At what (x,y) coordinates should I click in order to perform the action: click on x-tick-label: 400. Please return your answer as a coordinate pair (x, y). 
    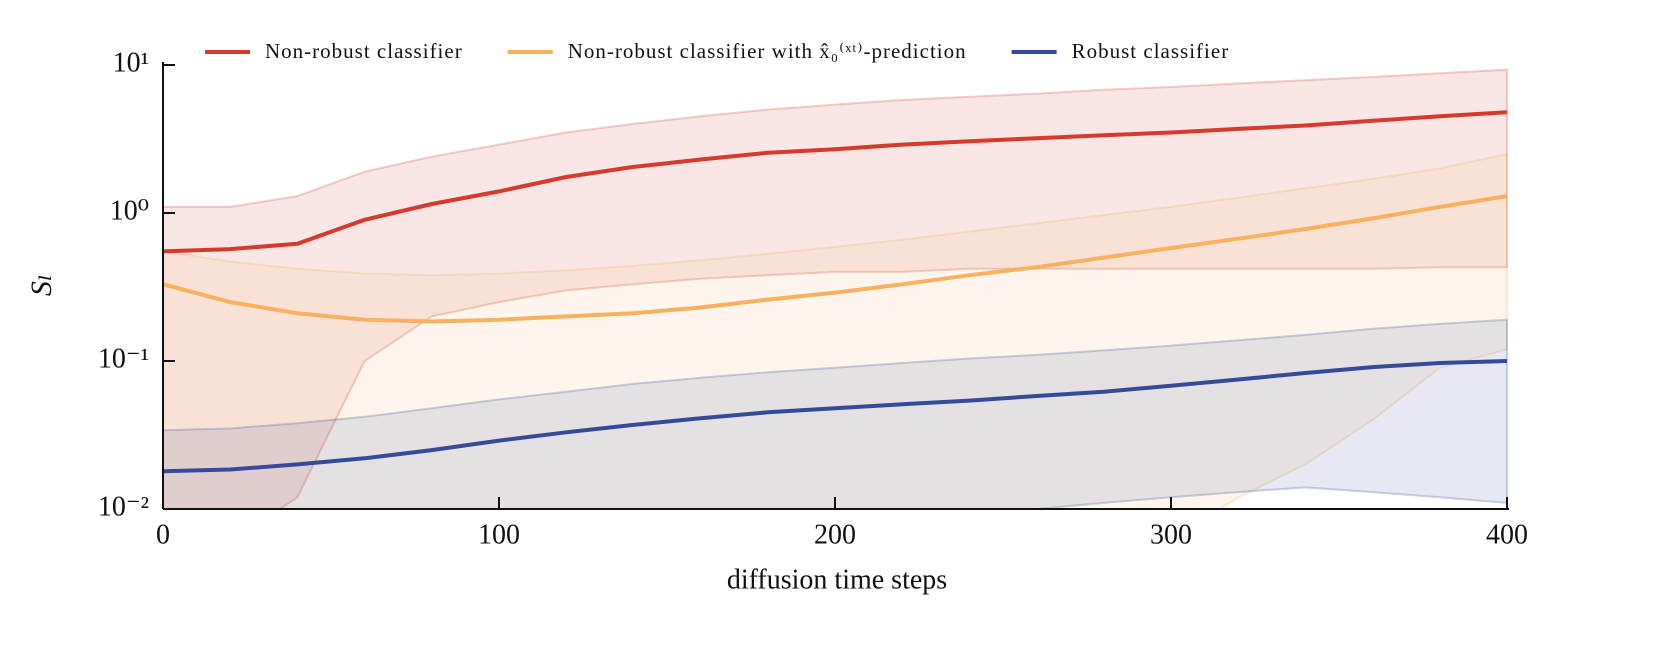
    Looking at the image, I should click on (1507, 534).